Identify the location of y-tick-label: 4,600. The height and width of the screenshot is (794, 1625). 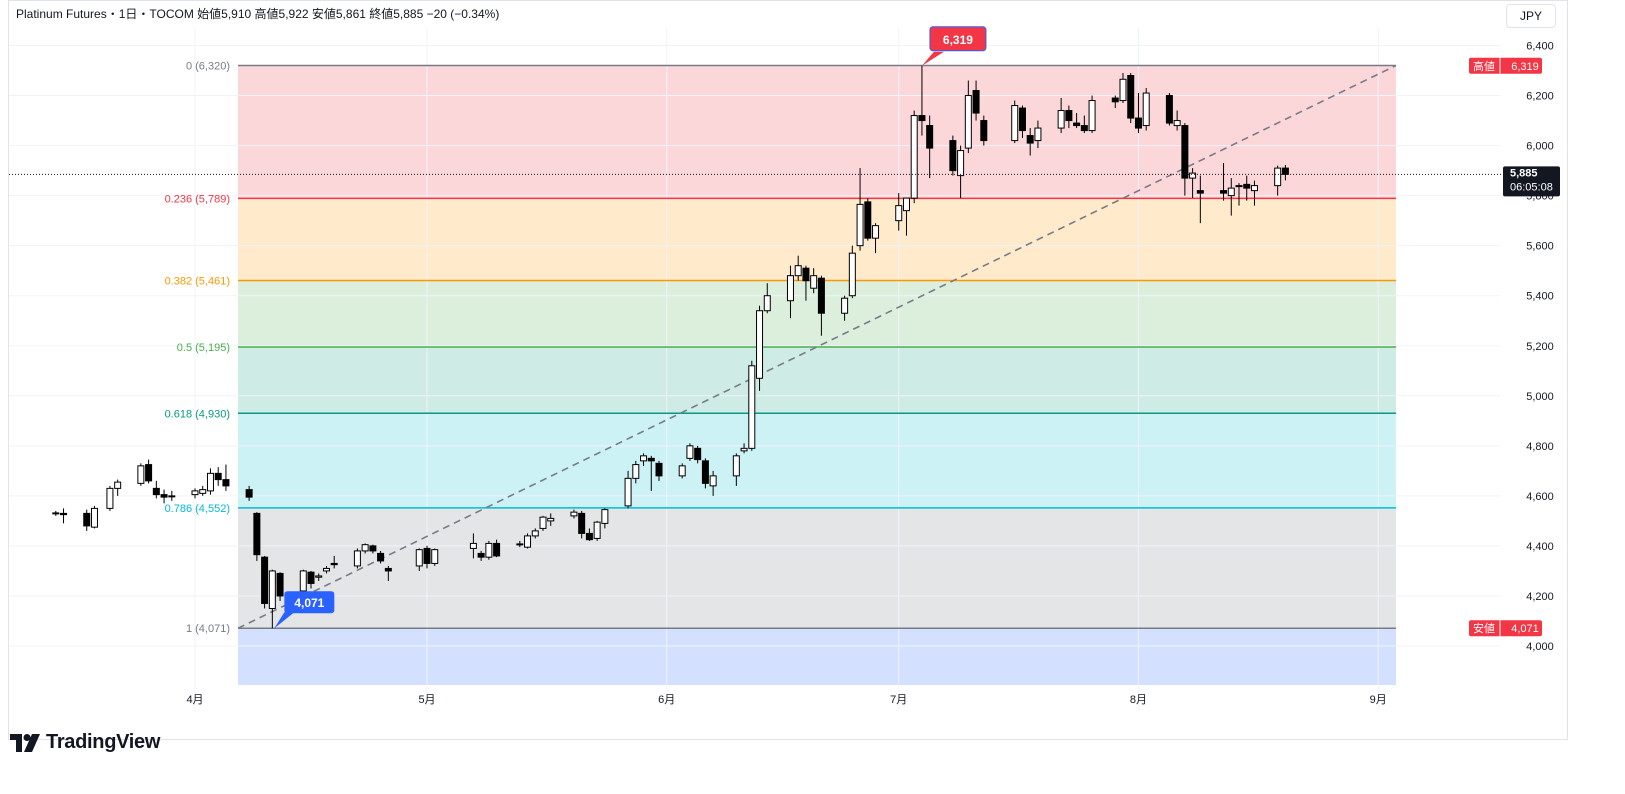
(1540, 497).